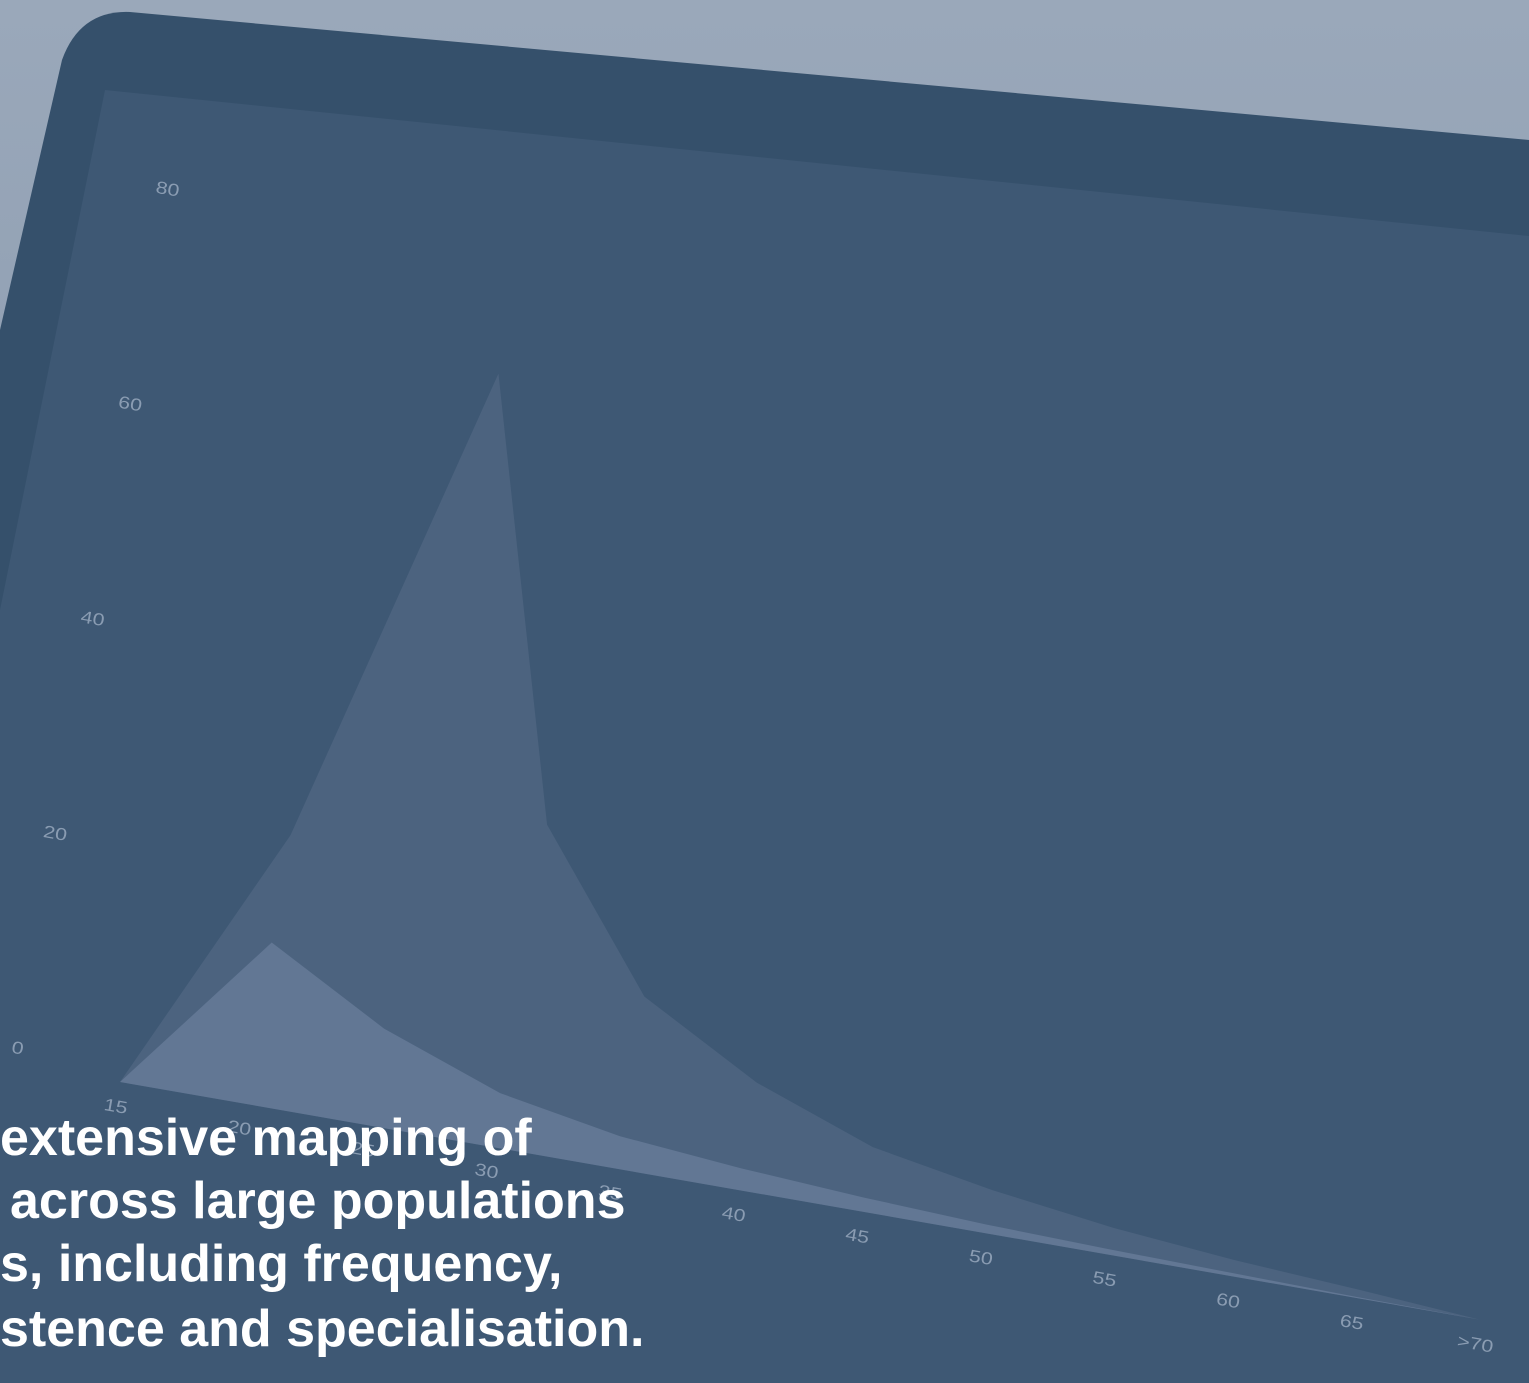 This screenshot has height=1383, width=1529. I want to click on caption-line: extensive mapping of, so click(266, 1138).